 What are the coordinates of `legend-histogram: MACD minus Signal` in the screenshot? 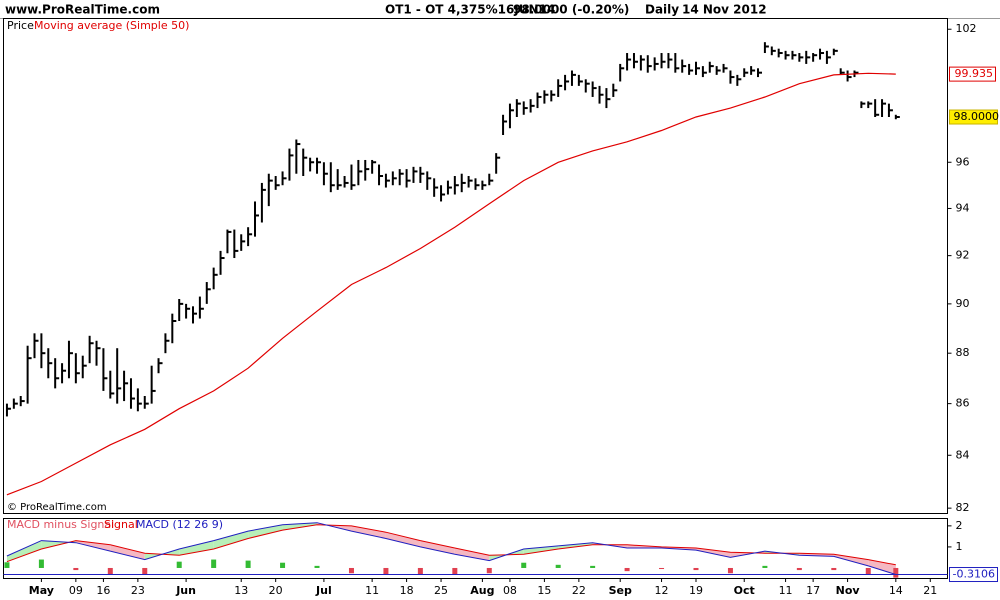 It's located at (60, 524).